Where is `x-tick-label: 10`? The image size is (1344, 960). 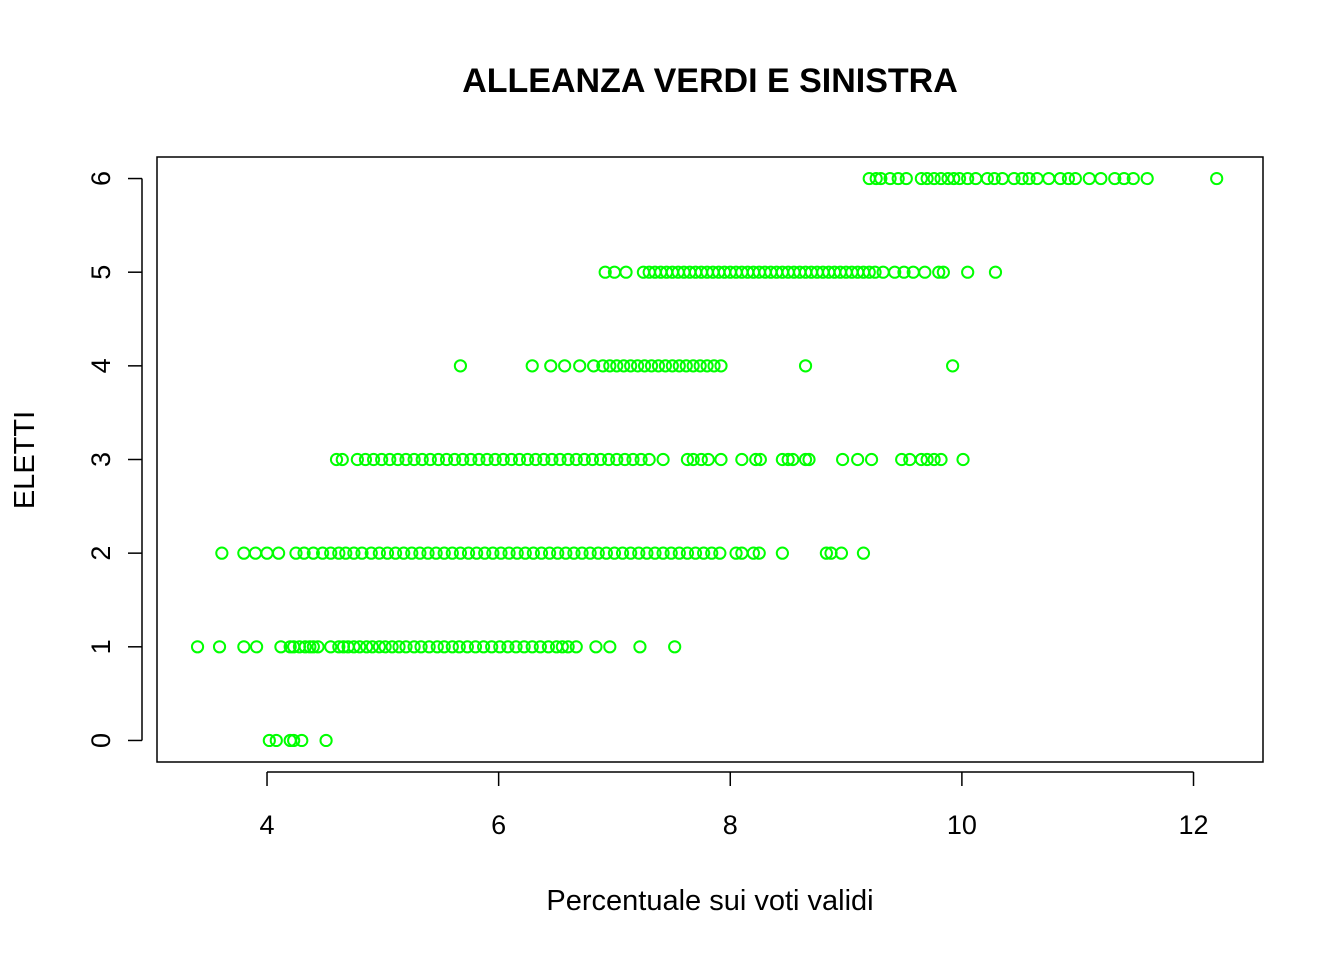
x-tick-label: 10 is located at coordinates (962, 825).